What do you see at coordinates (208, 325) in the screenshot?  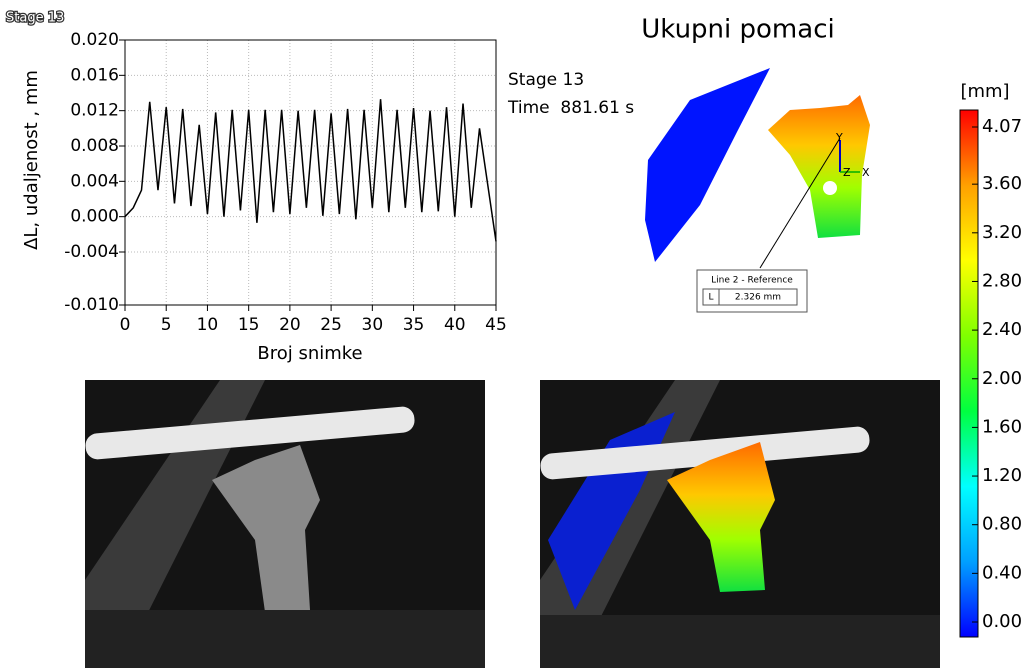 I see `x-tick-label: 10` at bounding box center [208, 325].